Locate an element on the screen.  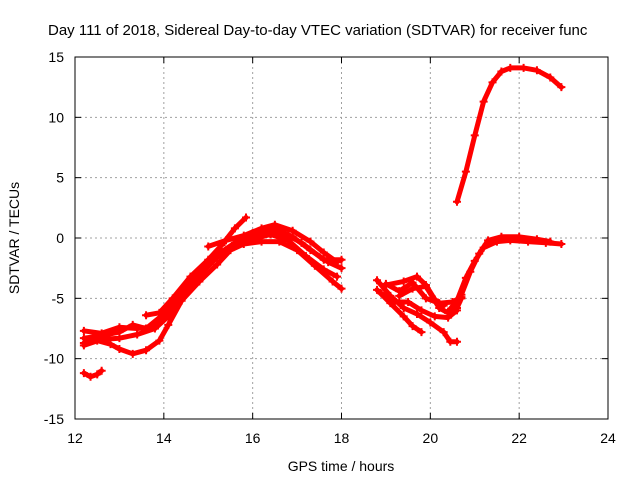
y-tick-label: -15 is located at coordinates (54, 419).